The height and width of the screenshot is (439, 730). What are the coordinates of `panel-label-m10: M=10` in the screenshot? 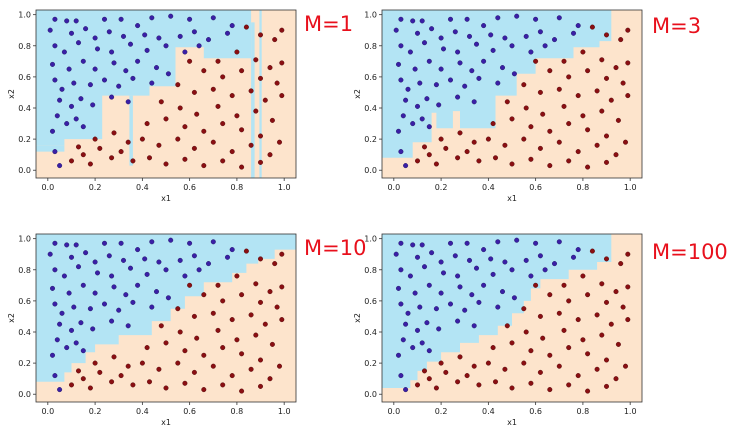 It's located at (335, 248).